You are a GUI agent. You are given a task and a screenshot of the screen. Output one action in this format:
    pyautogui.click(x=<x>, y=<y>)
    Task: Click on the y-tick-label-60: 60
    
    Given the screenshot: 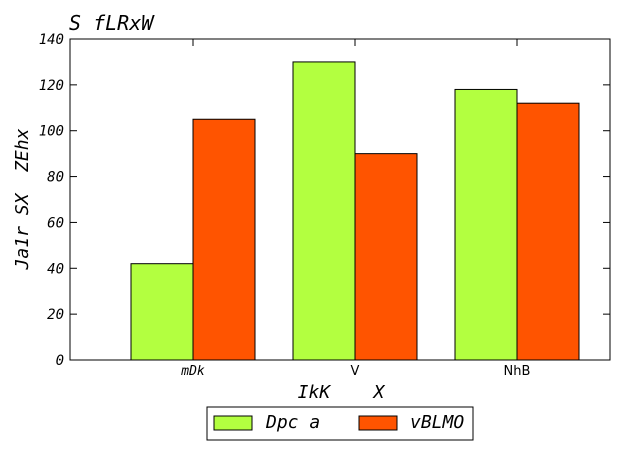 What is the action you would take?
    pyautogui.click(x=55, y=223)
    